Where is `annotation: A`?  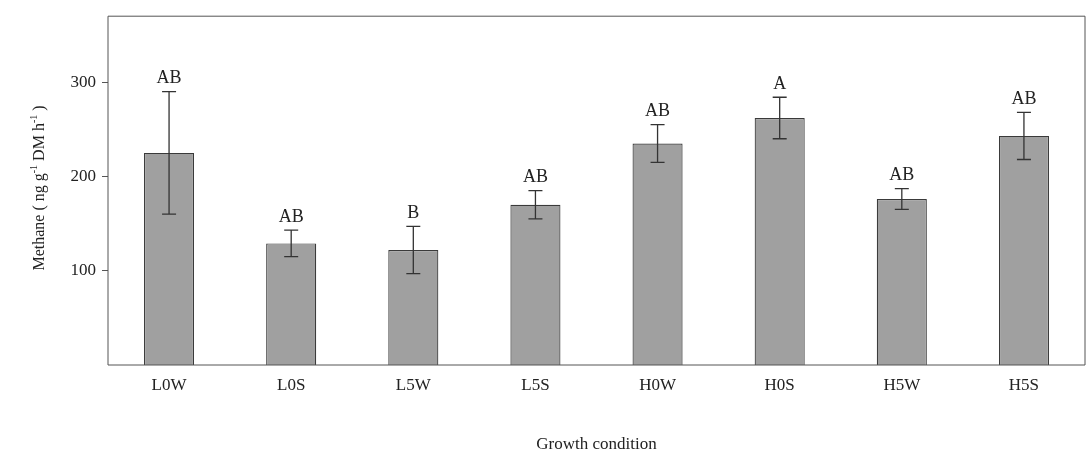
annotation: A is located at coordinates (780, 83).